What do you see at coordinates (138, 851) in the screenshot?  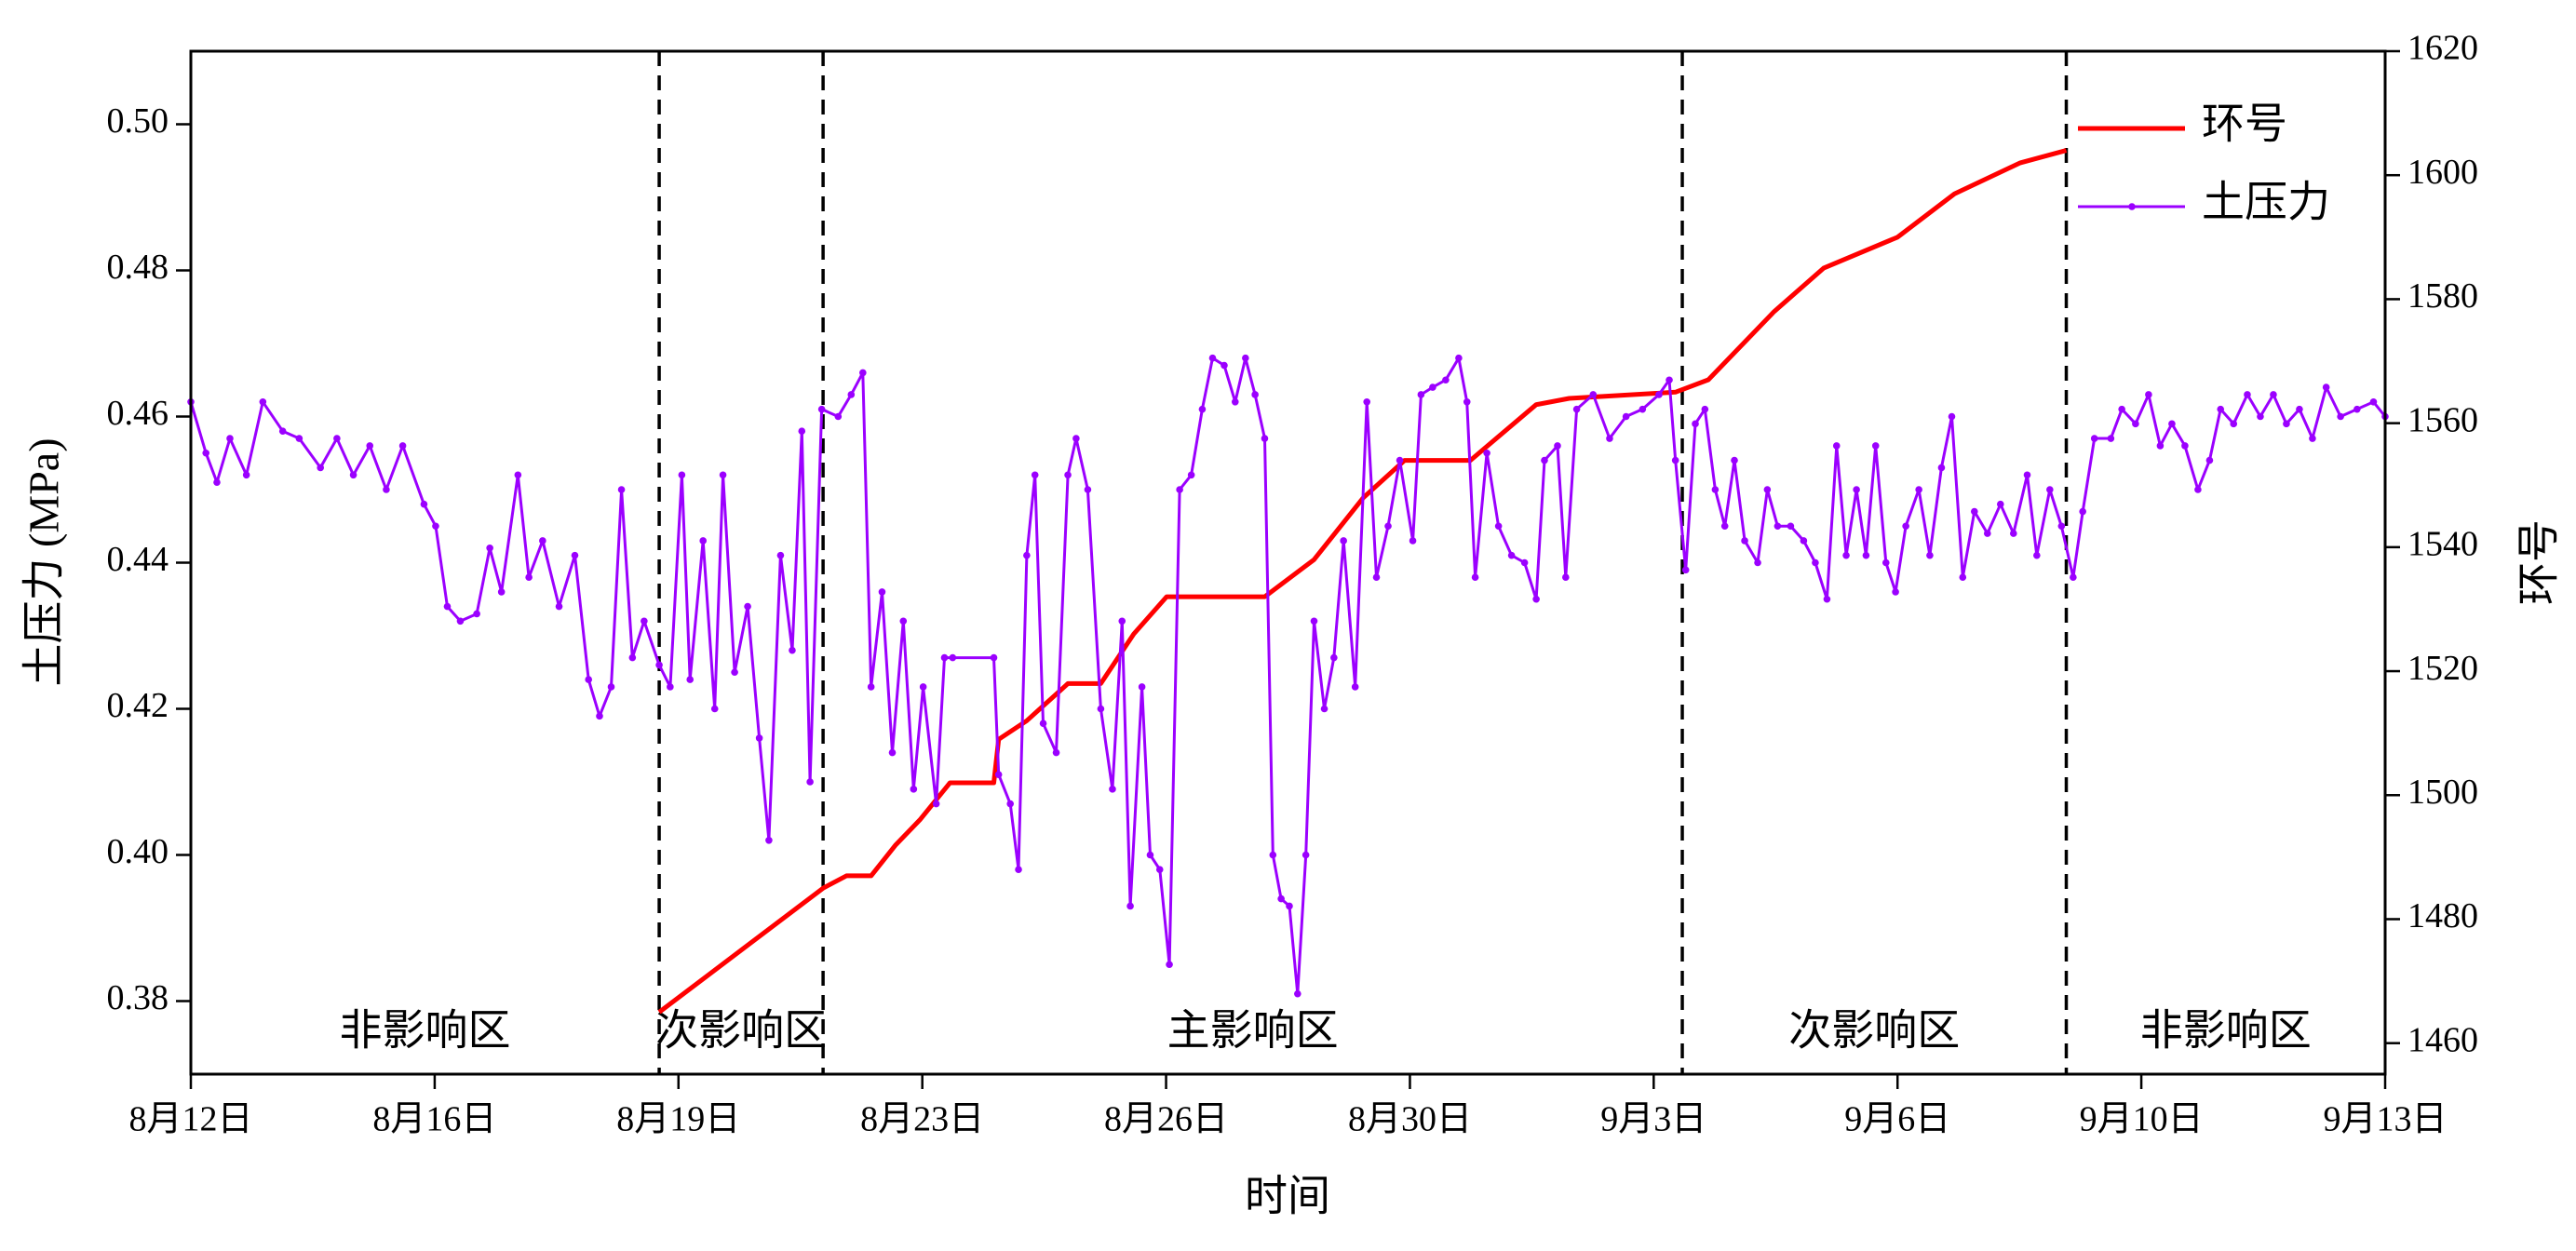 I see `y-tick-label: 0.40` at bounding box center [138, 851].